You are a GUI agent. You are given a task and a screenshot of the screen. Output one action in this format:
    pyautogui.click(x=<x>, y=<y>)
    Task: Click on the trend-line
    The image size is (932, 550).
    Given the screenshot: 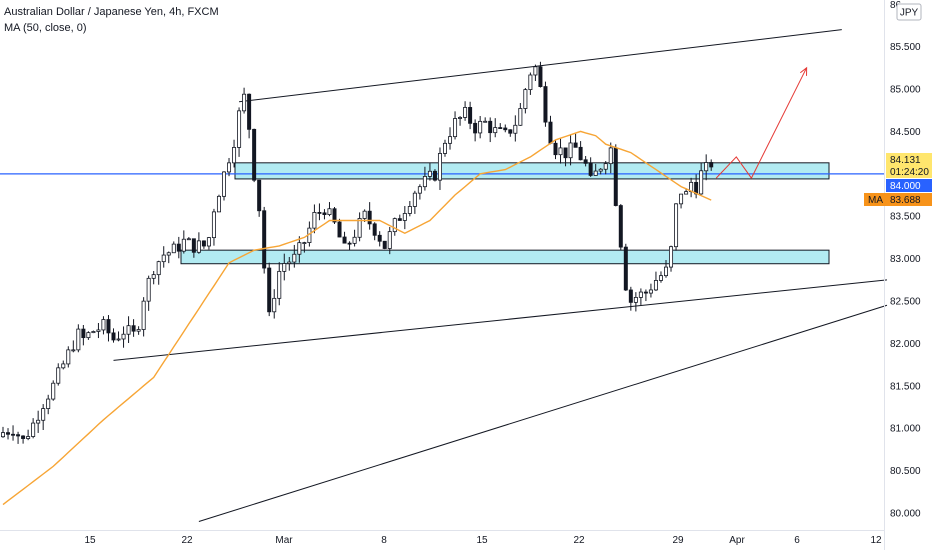 What is the action you would take?
    pyautogui.click(x=500, y=320)
    